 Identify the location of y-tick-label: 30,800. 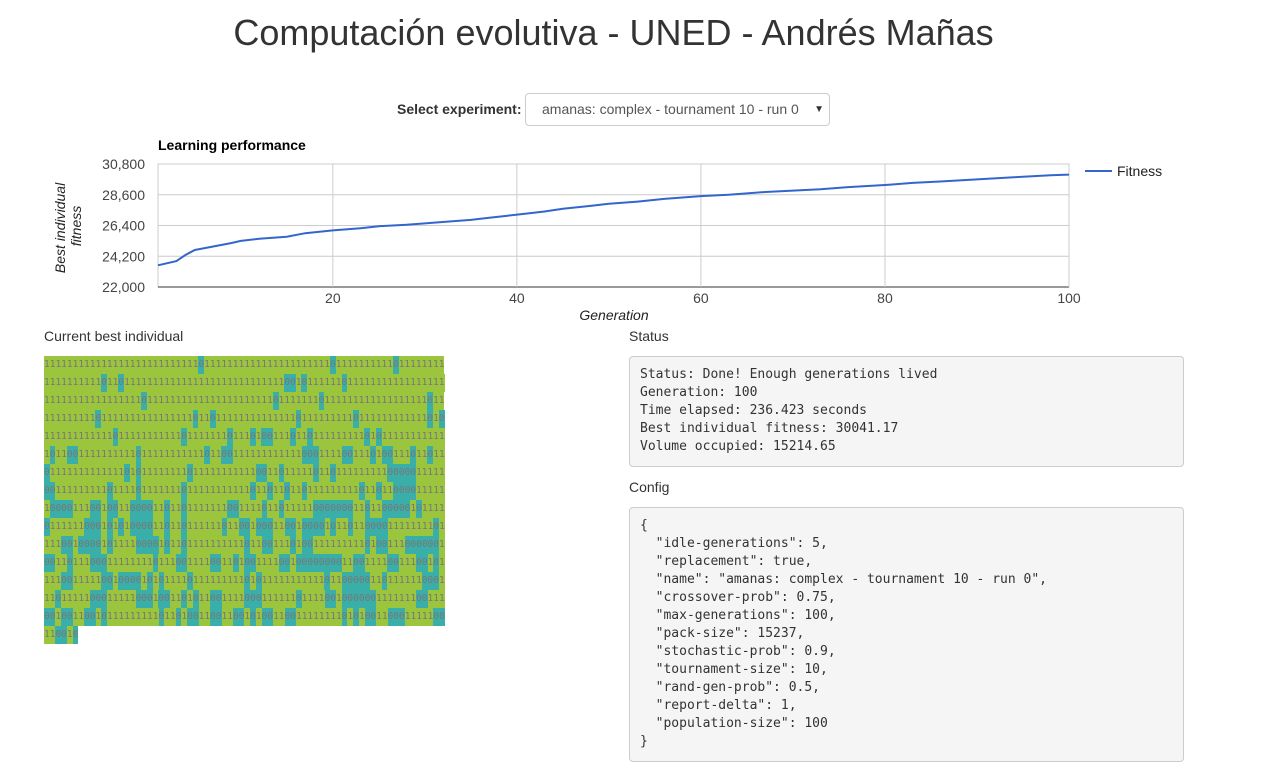
(123, 164).